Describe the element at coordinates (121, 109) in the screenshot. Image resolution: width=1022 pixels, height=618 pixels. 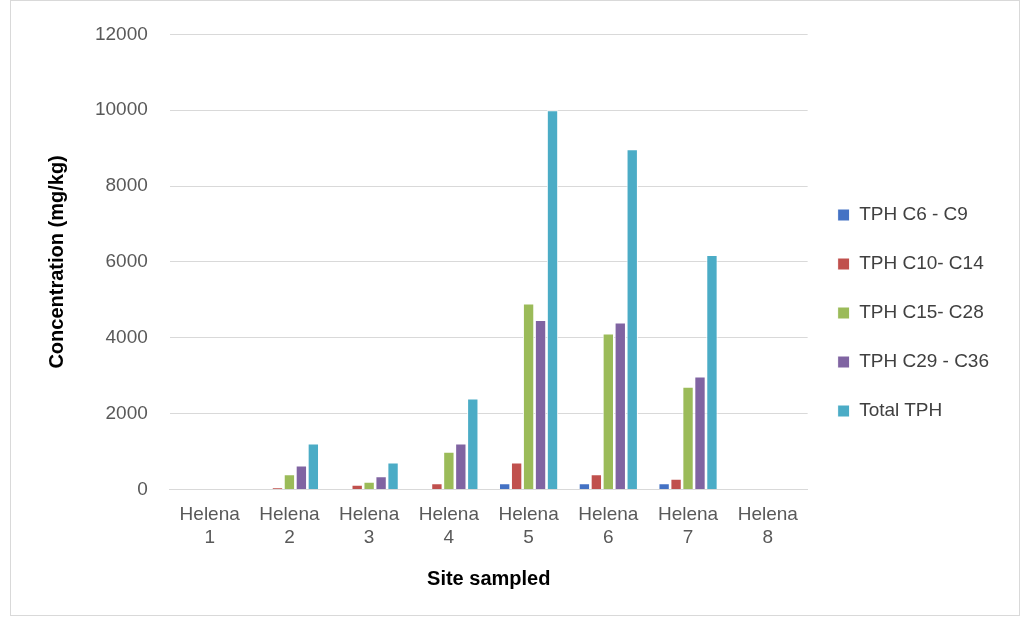
I see `y-tick-label: 10000` at that location.